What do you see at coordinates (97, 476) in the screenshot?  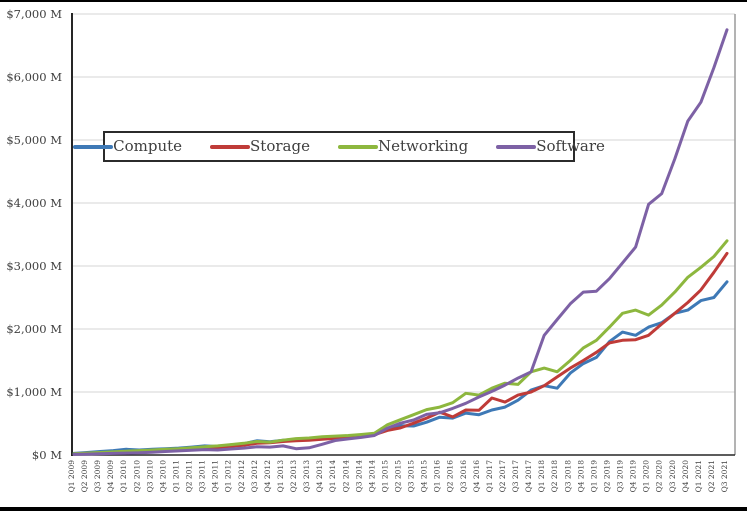 I see `x-tick-label: Q3 2009` at bounding box center [97, 476].